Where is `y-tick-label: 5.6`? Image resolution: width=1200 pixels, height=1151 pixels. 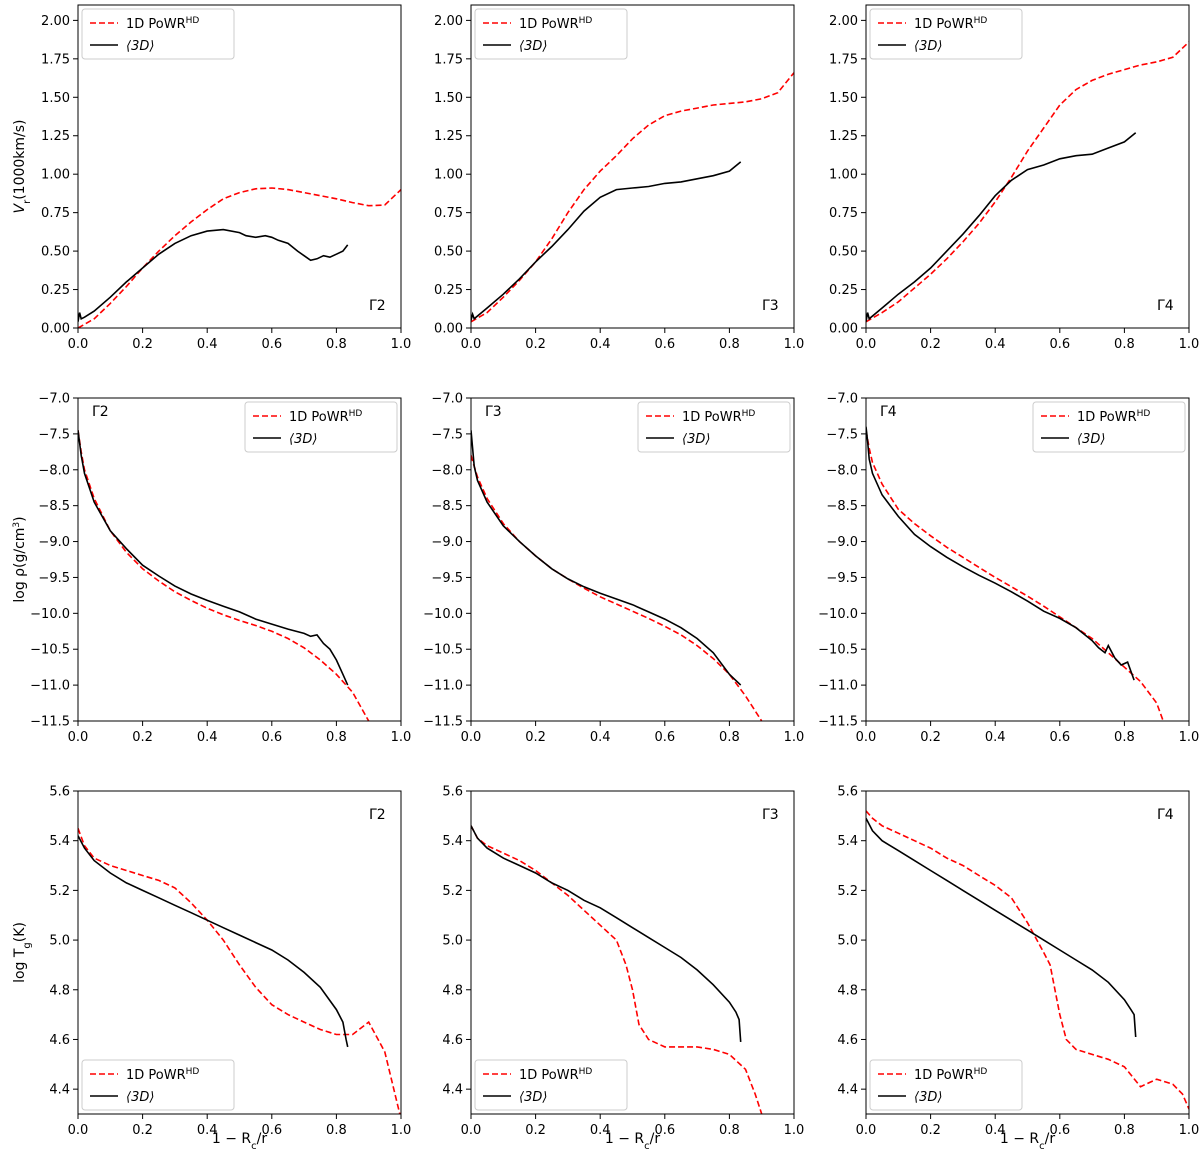 y-tick-label: 5.6 is located at coordinates (59, 792).